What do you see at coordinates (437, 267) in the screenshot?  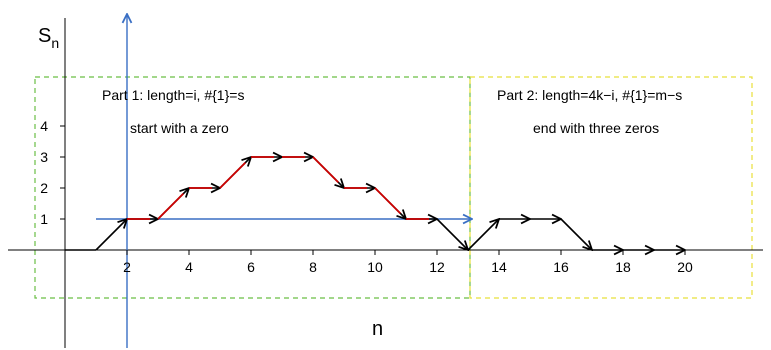 I see `x-tick-label: 12` at bounding box center [437, 267].